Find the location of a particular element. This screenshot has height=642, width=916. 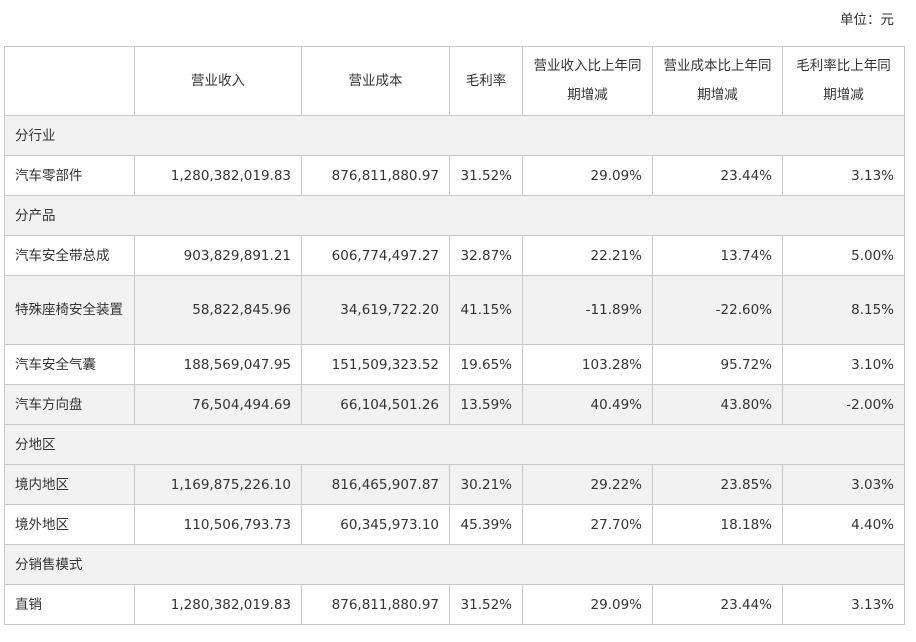

margin-cell: 30.21% is located at coordinates (486, 484).